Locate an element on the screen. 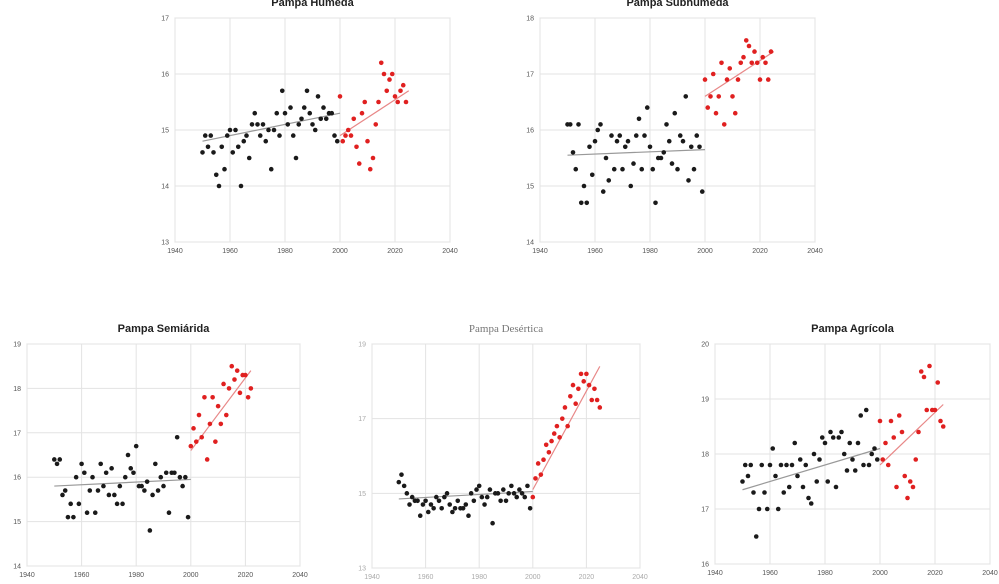  y-tick-label: 14 is located at coordinates (530, 243).